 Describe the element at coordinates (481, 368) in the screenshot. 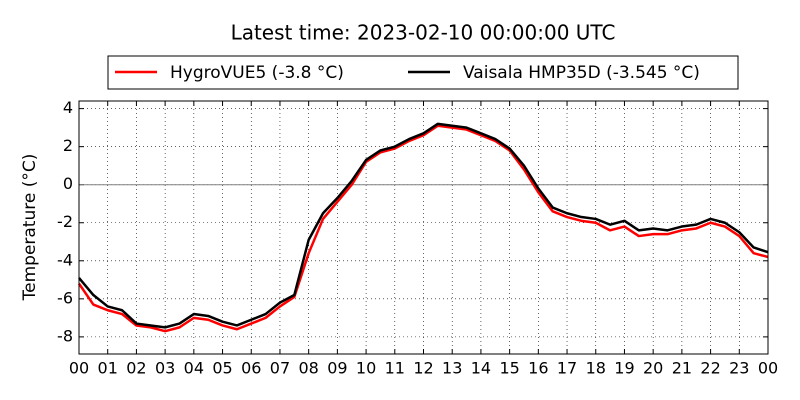

I see `x-tick-label: 14` at that location.